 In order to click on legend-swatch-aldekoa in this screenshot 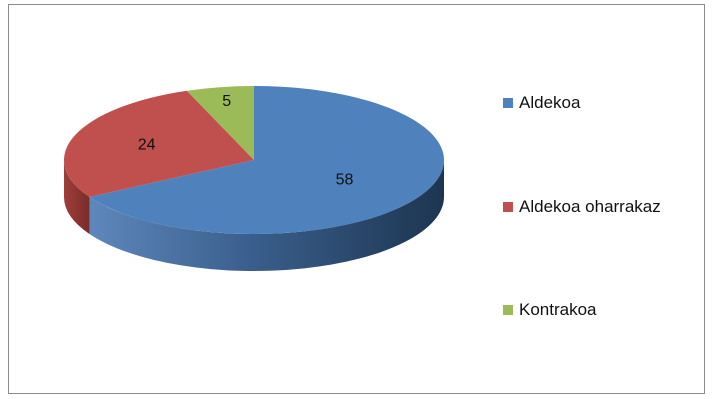, I will do `click(508, 103)`.